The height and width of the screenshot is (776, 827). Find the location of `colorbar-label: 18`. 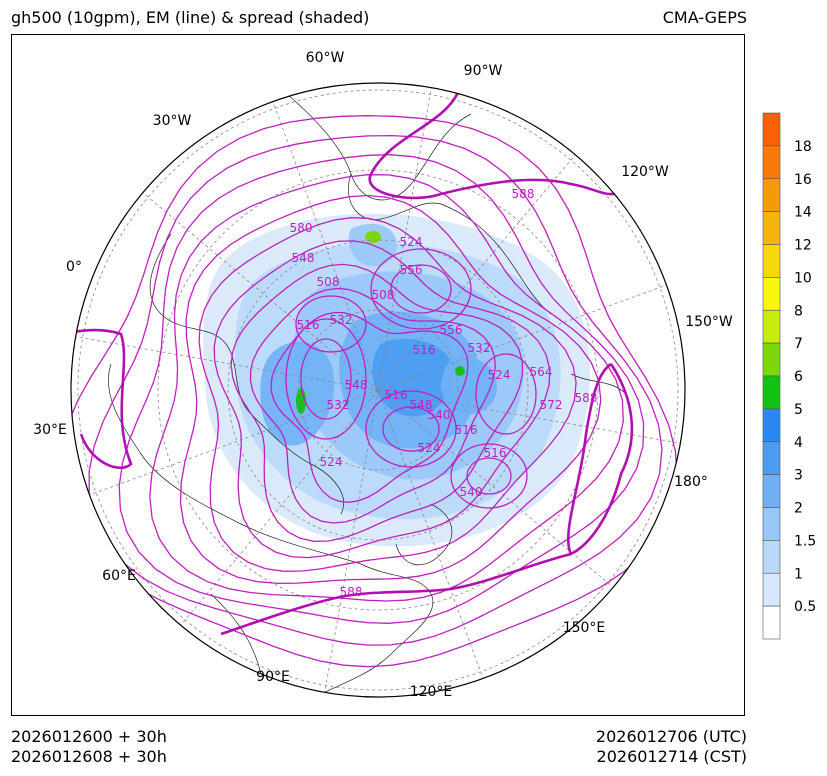

colorbar-label: 18 is located at coordinates (803, 147).